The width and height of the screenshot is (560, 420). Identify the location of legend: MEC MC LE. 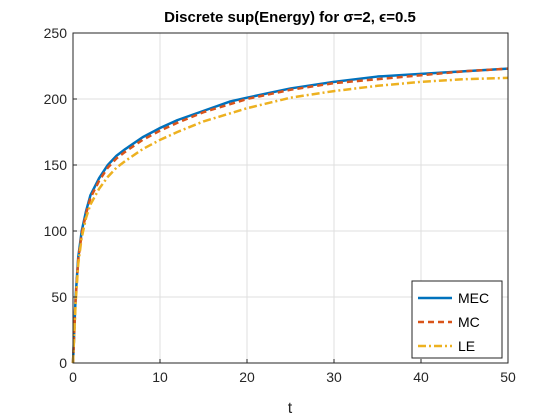
(457, 319).